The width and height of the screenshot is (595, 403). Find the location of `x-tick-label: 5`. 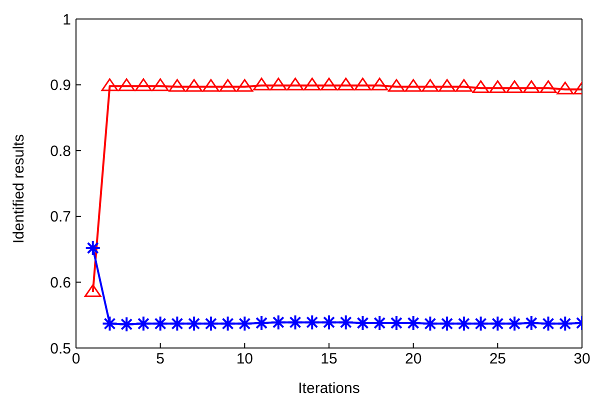

x-tick-label: 5 is located at coordinates (160, 359).